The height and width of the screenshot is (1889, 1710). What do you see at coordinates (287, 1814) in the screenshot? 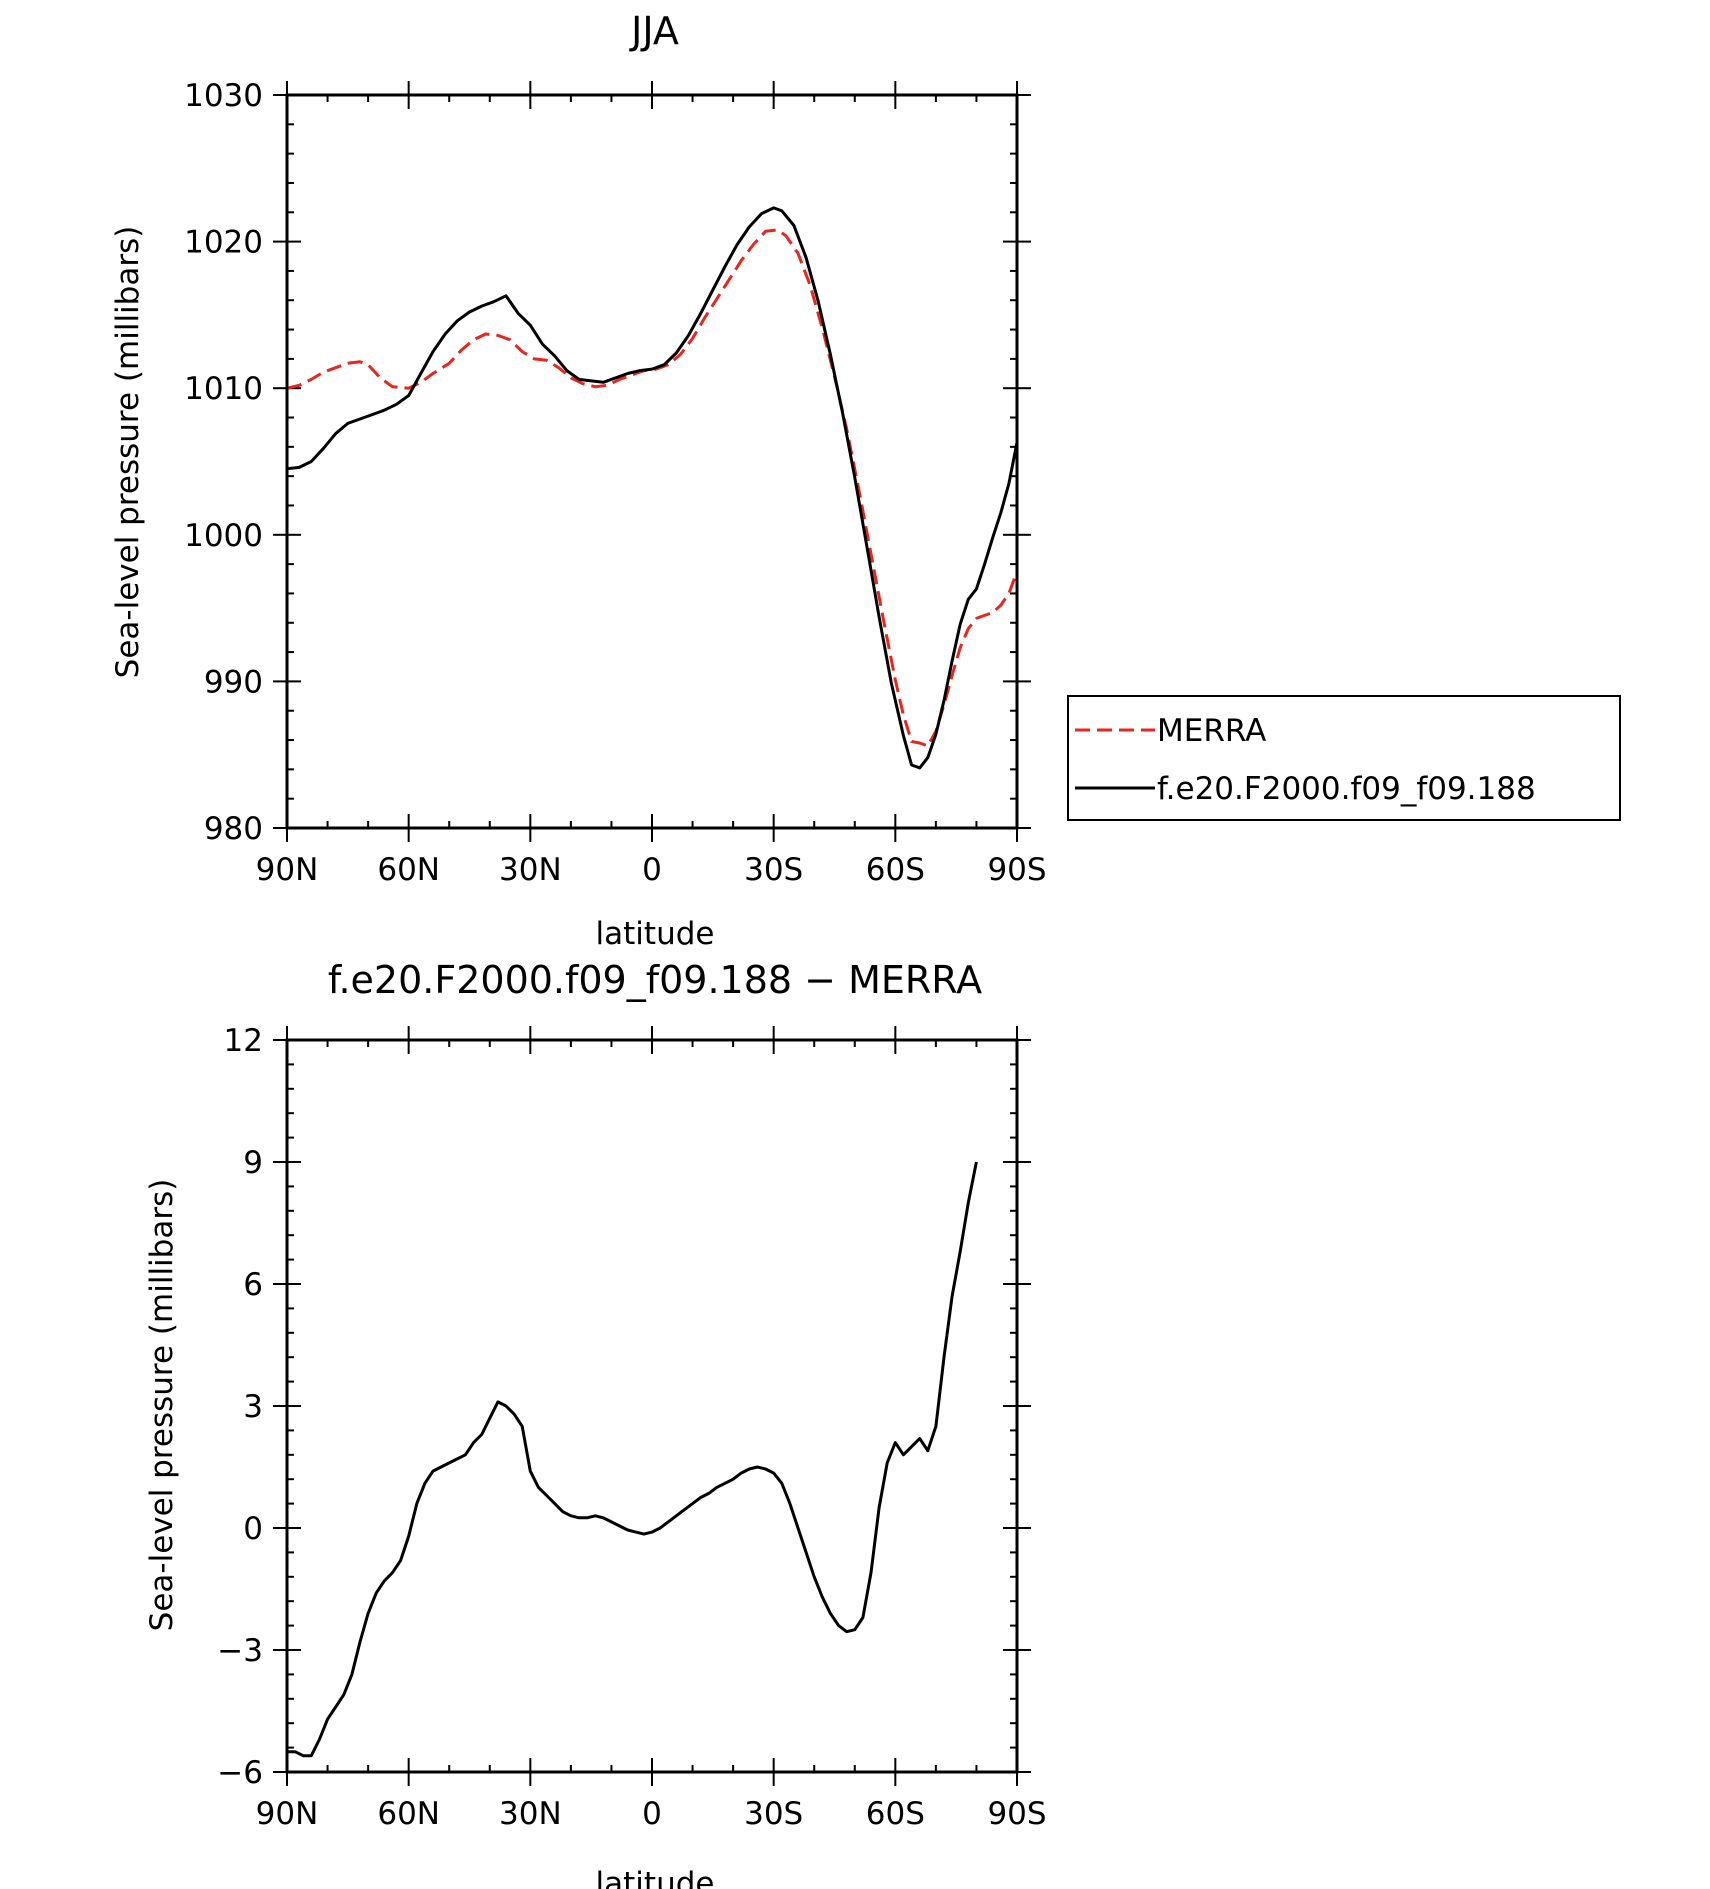
I see `bottom-chart-x-tick-label: 90N` at bounding box center [287, 1814].